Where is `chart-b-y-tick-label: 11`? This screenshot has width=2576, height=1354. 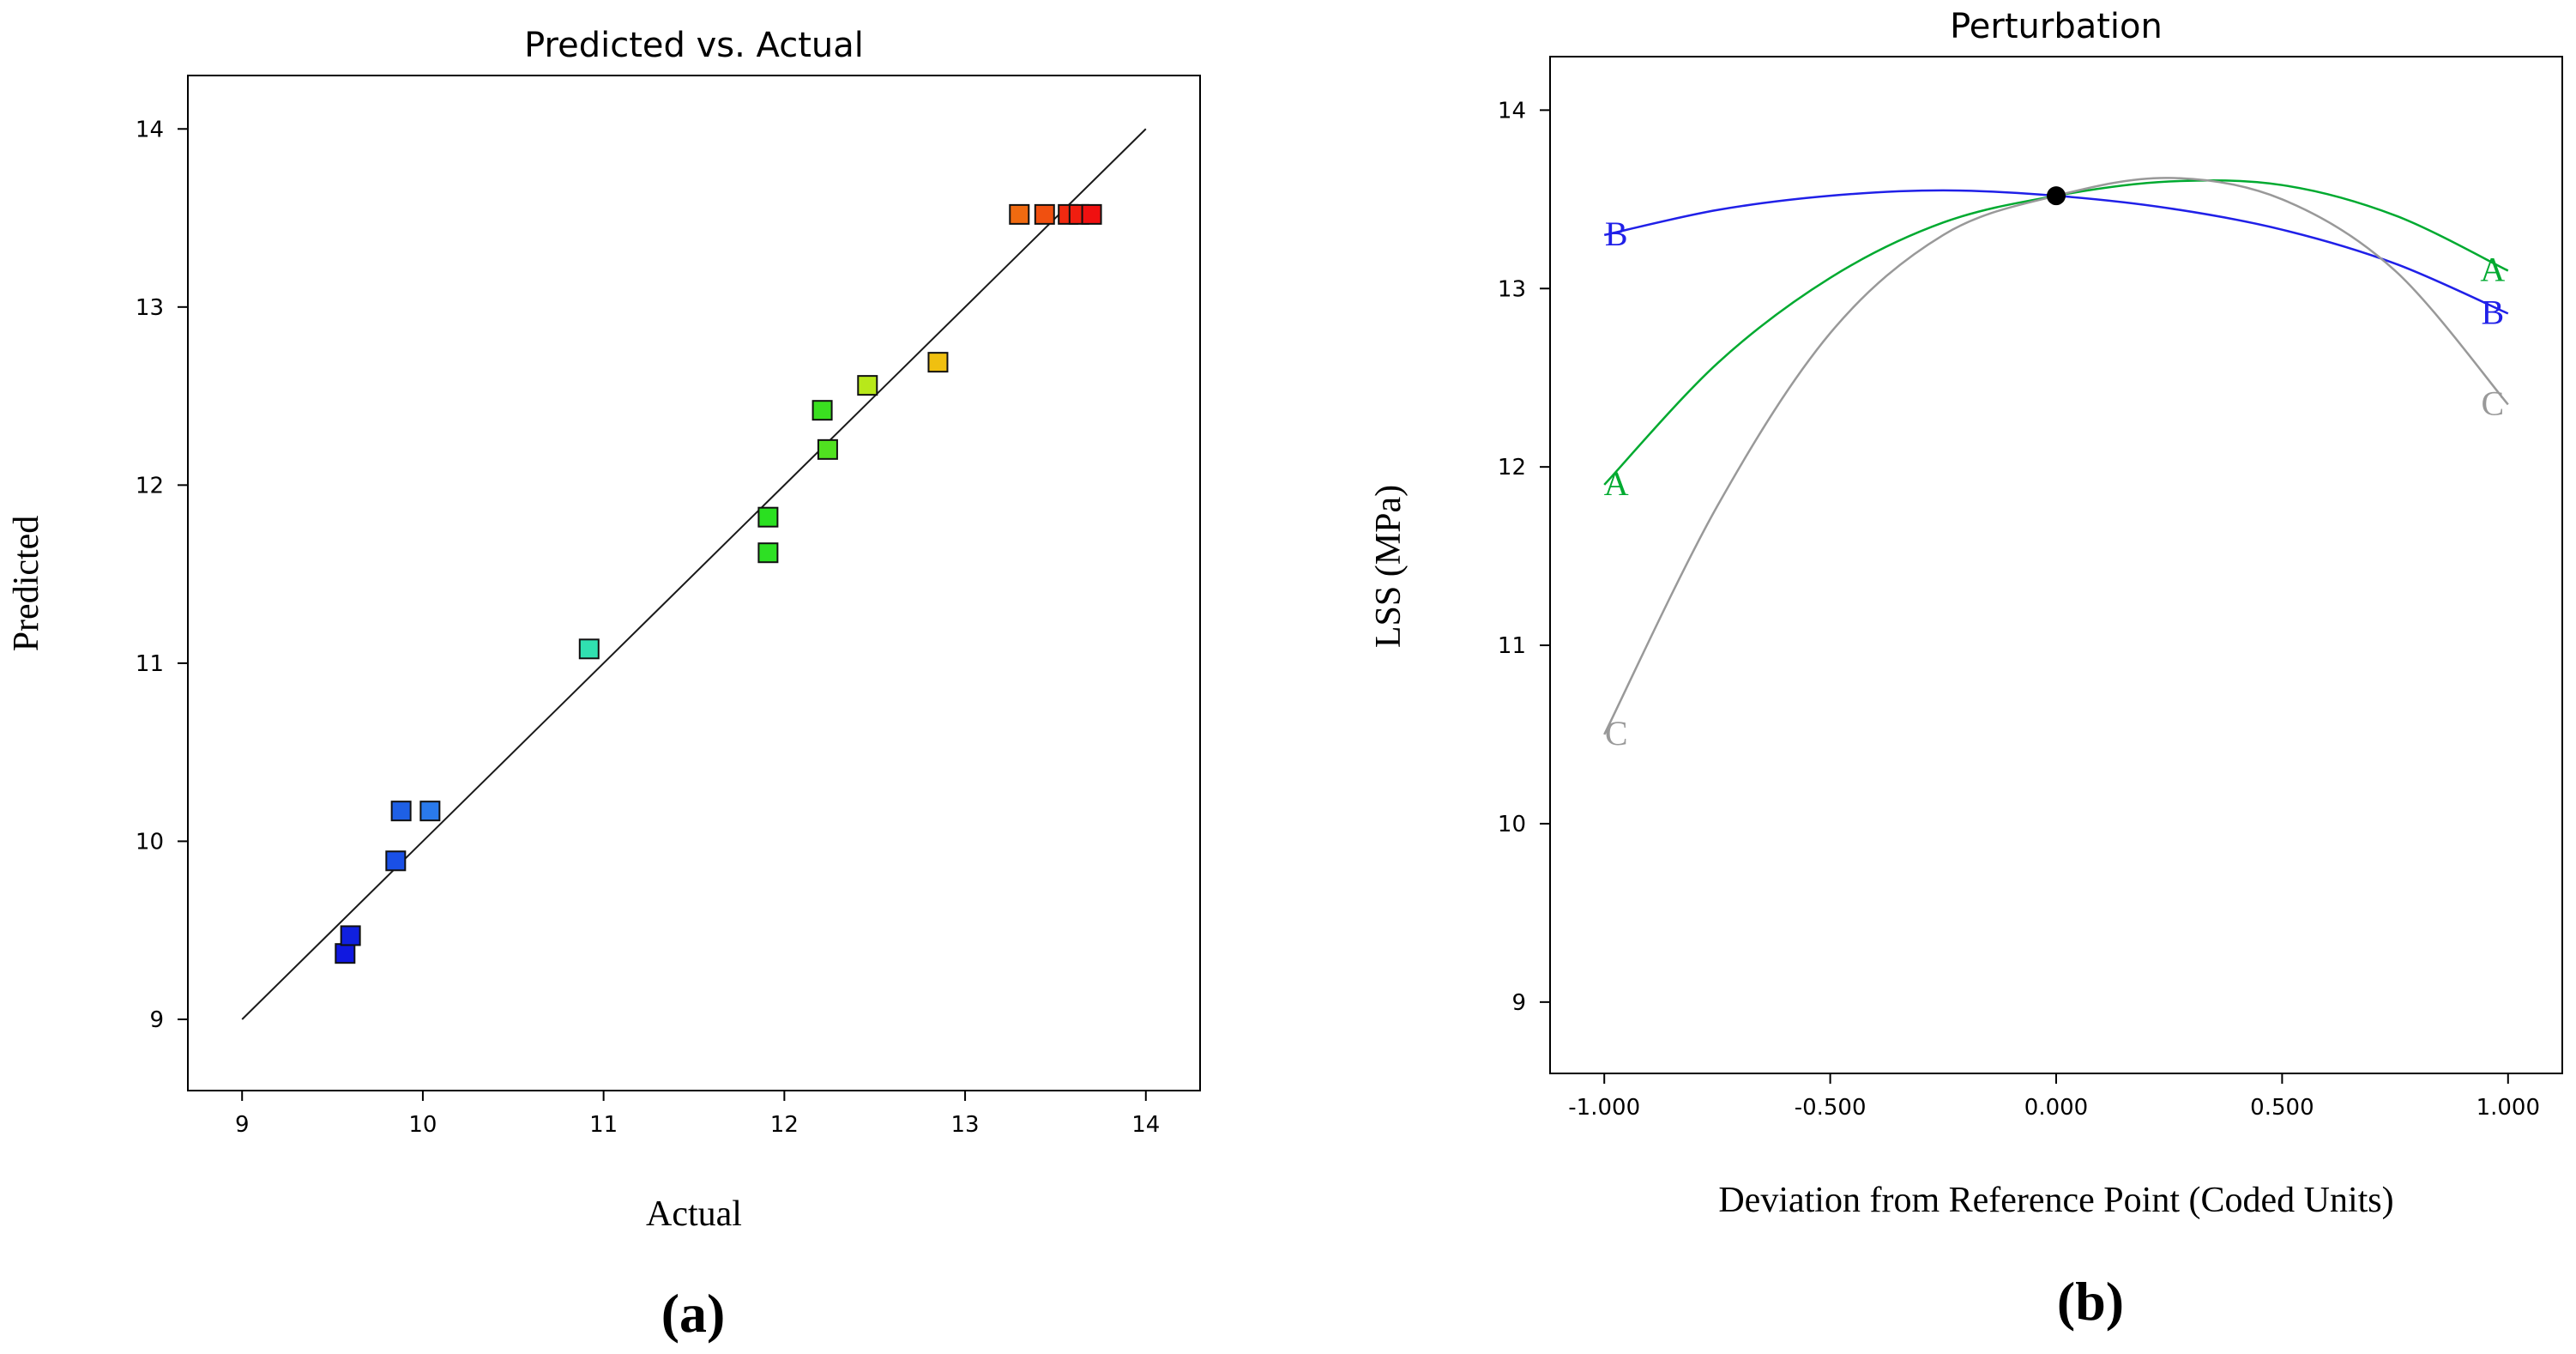 chart-b-y-tick-label: 11 is located at coordinates (1512, 646).